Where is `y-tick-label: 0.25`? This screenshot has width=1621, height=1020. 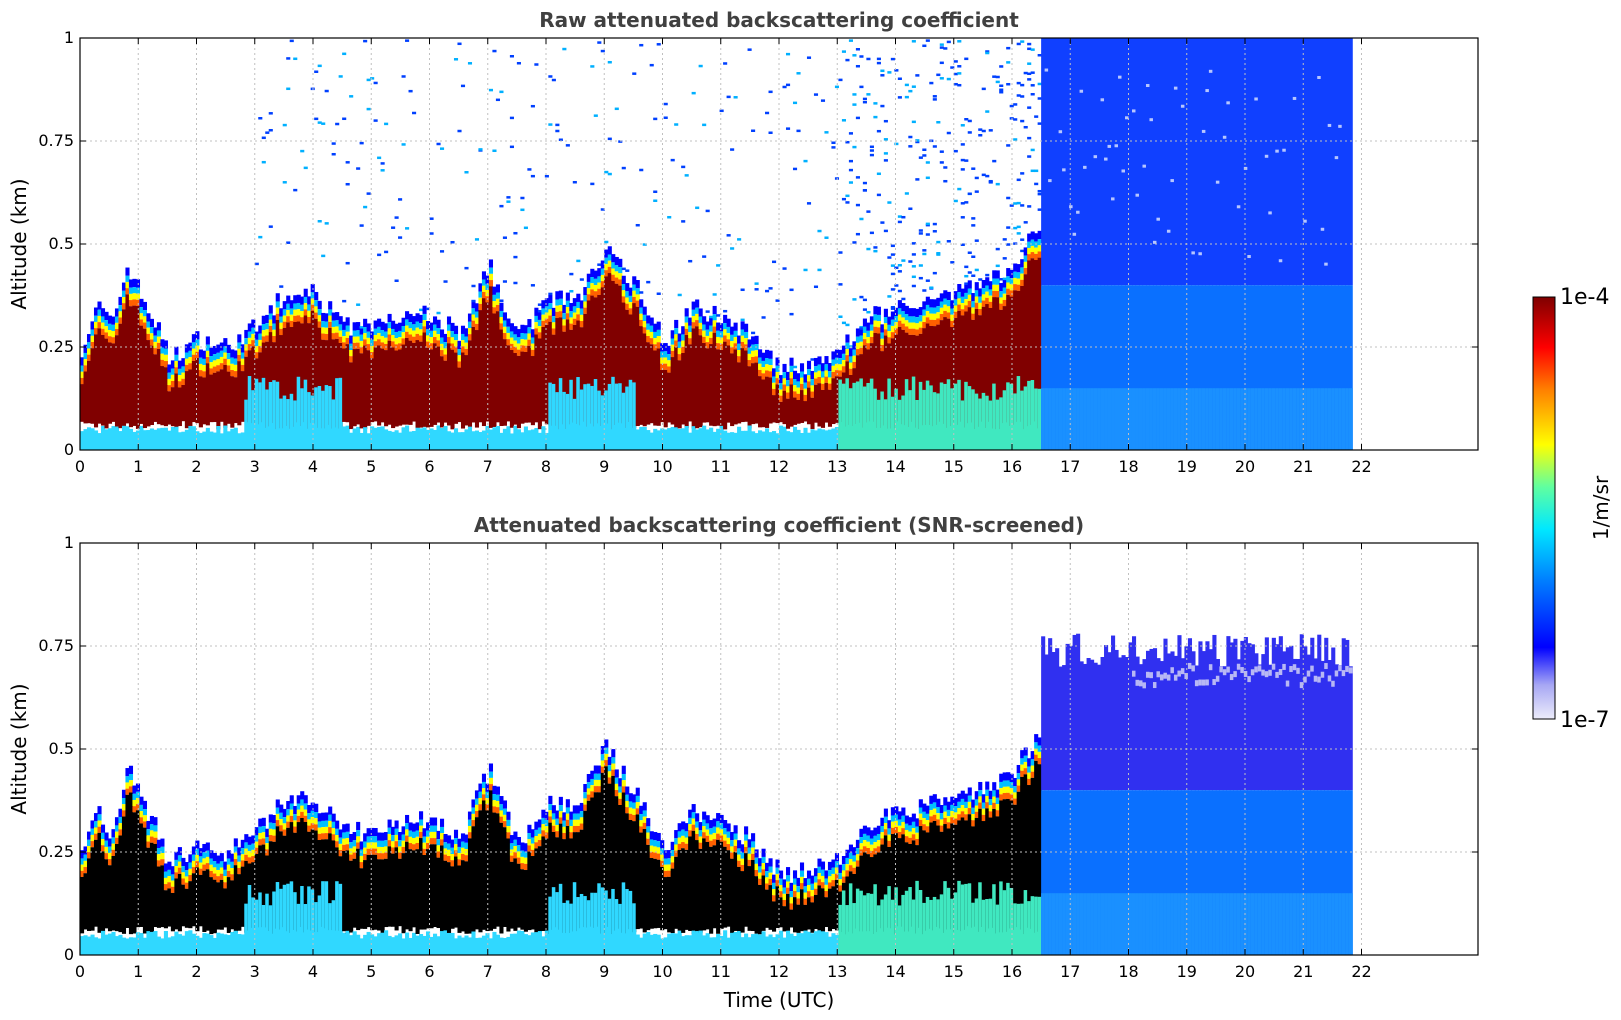
y-tick-label: 0.25 is located at coordinates (56, 346).